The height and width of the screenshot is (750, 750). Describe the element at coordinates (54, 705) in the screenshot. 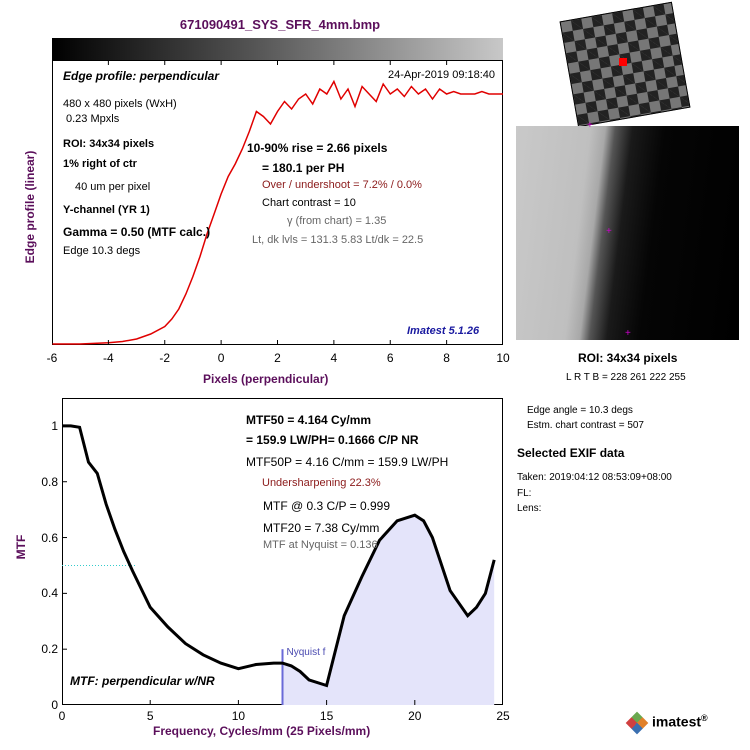

I see `mtf-ytick-label: 0` at that location.